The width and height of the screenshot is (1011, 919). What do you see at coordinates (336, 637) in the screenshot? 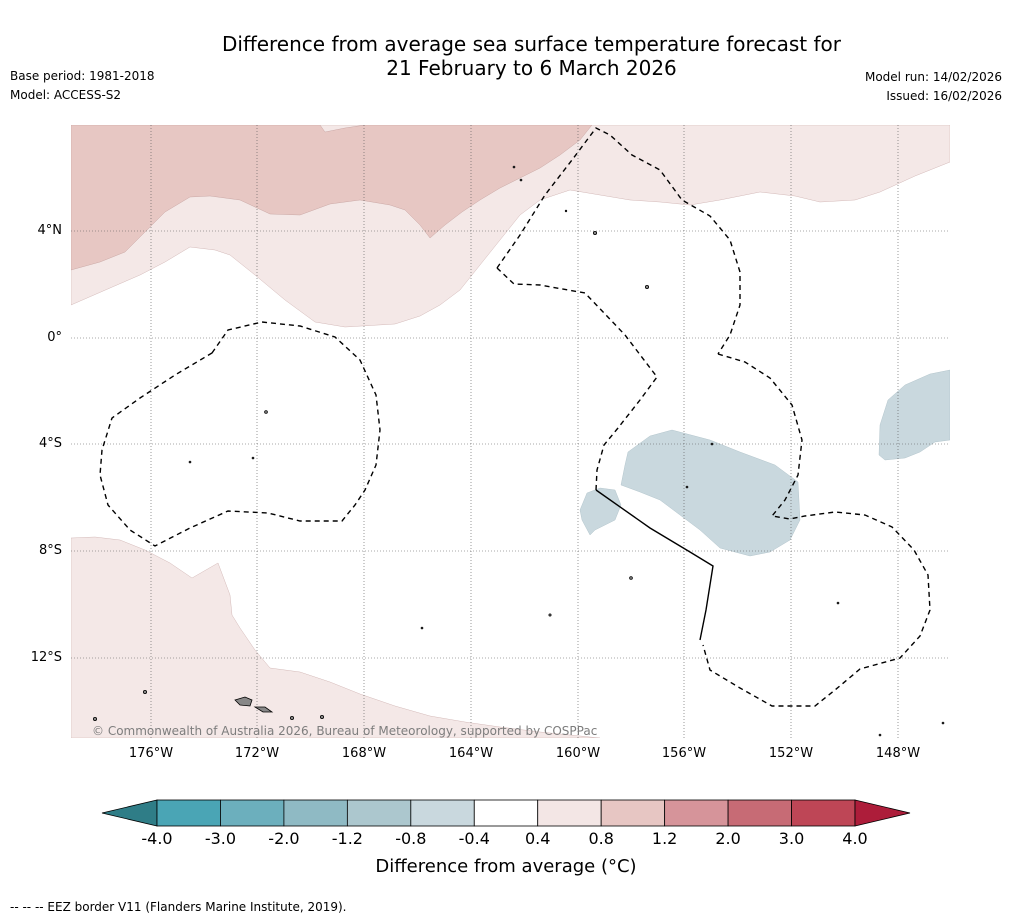
I see `anomaly-region-0.4-0.8-south` at bounding box center [336, 637].